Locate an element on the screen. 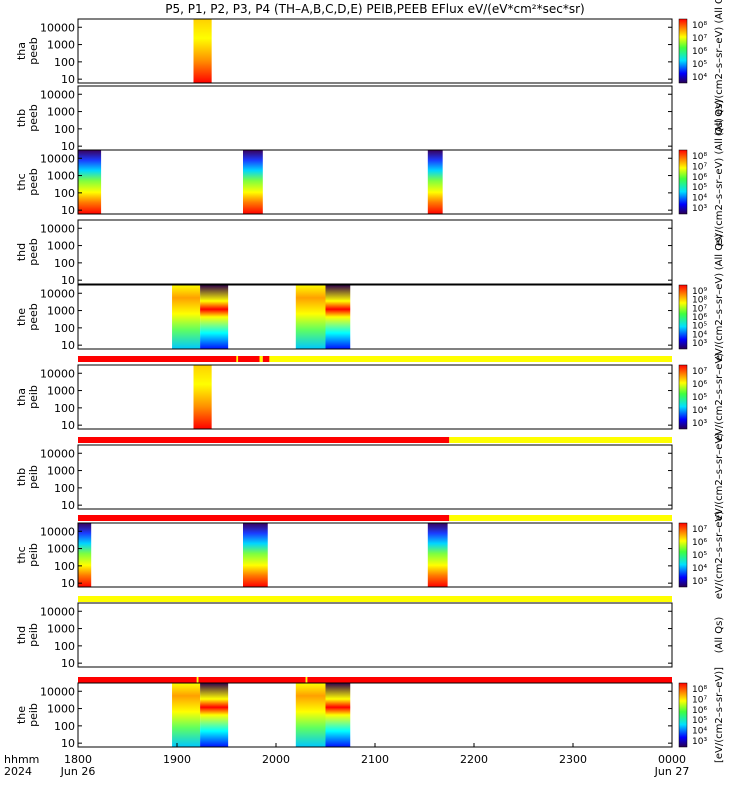  panel-probe-label: the is located at coordinates (21, 715).